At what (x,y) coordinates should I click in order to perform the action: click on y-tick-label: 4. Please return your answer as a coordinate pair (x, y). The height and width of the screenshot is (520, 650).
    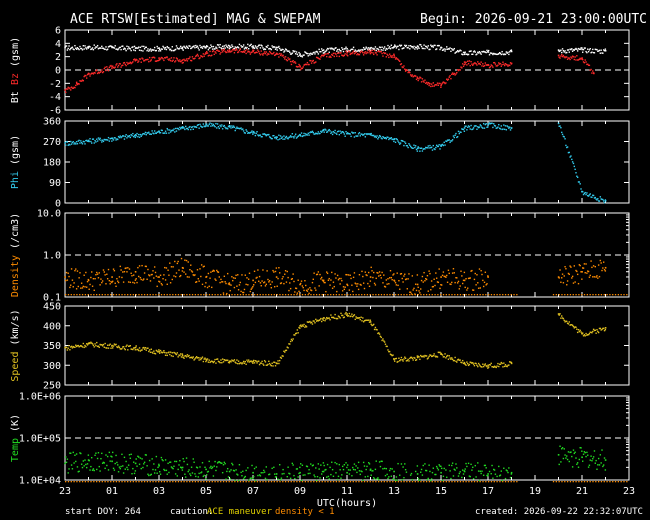
    Looking at the image, I should click on (58, 44).